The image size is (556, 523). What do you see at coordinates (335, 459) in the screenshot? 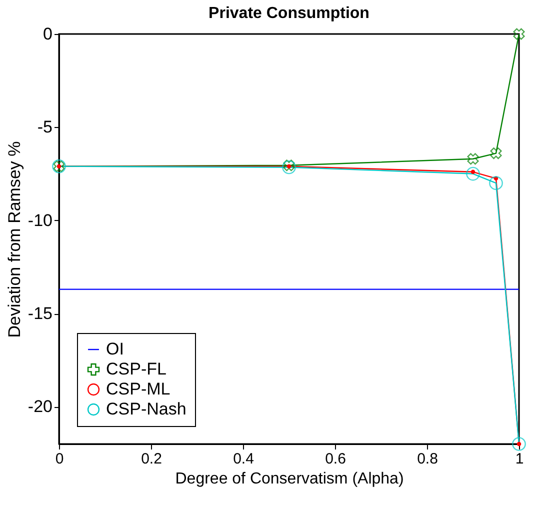
I see `x-tick-label: 0.6` at bounding box center [335, 459].